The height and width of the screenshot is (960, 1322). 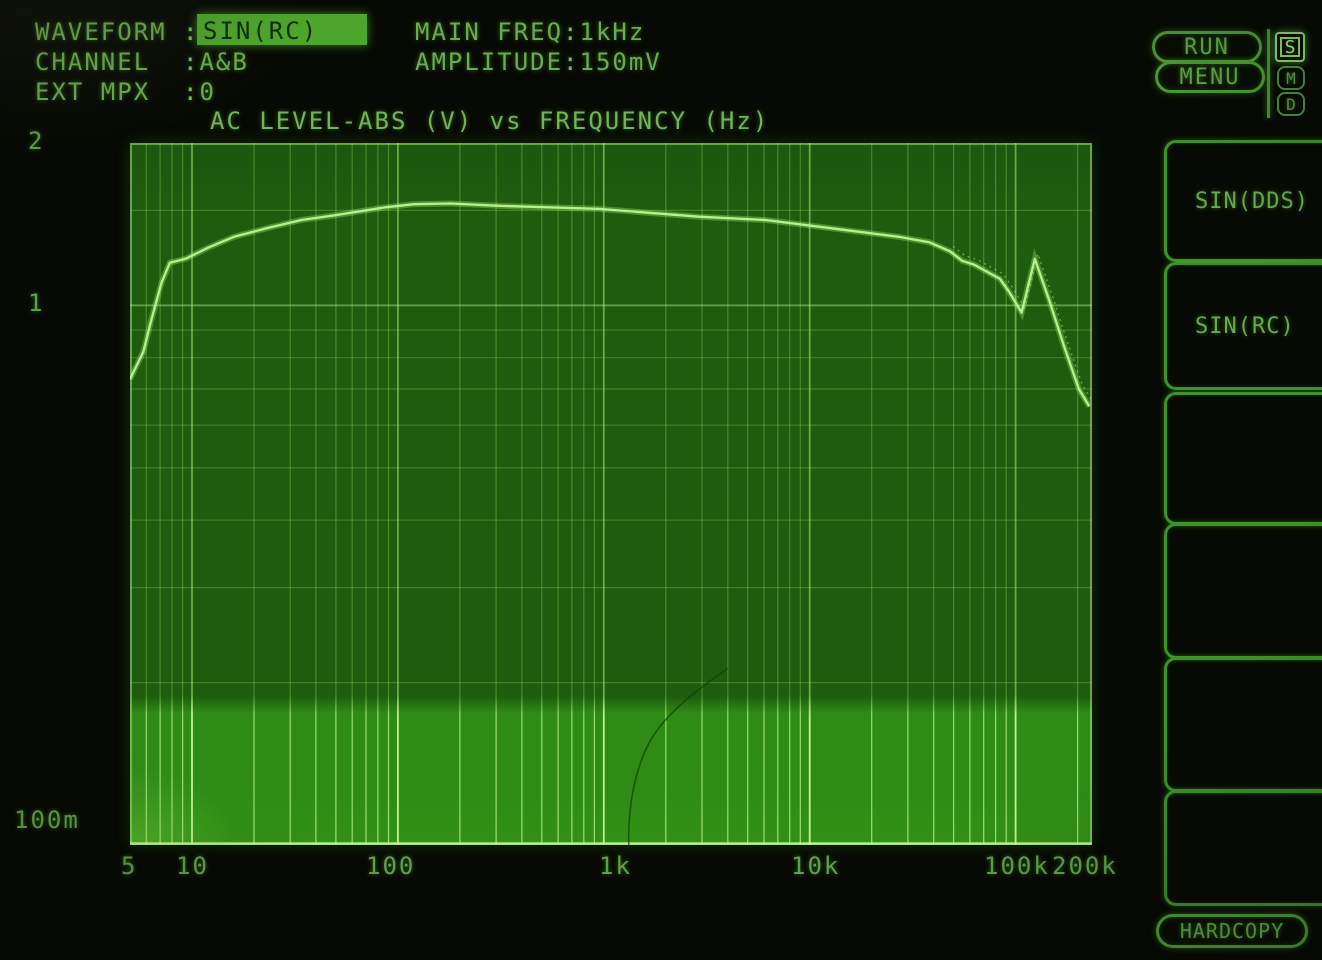 I want to click on indicator-m-label: M, so click(x=1291, y=78).